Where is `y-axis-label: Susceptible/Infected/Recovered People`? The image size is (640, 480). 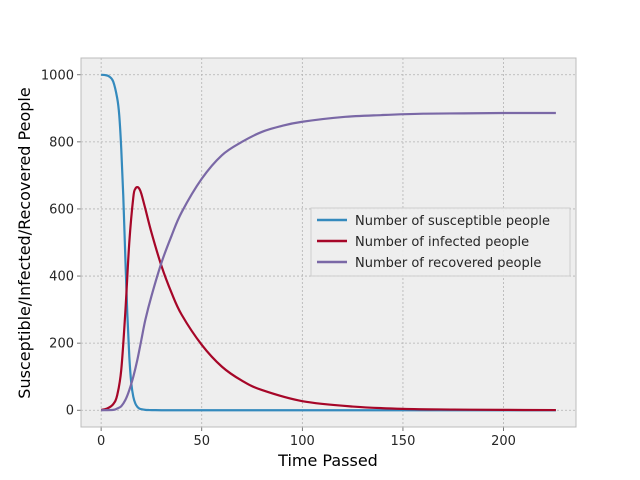 y-axis-label: Susceptible/Infected/Recovered People is located at coordinates (24, 242).